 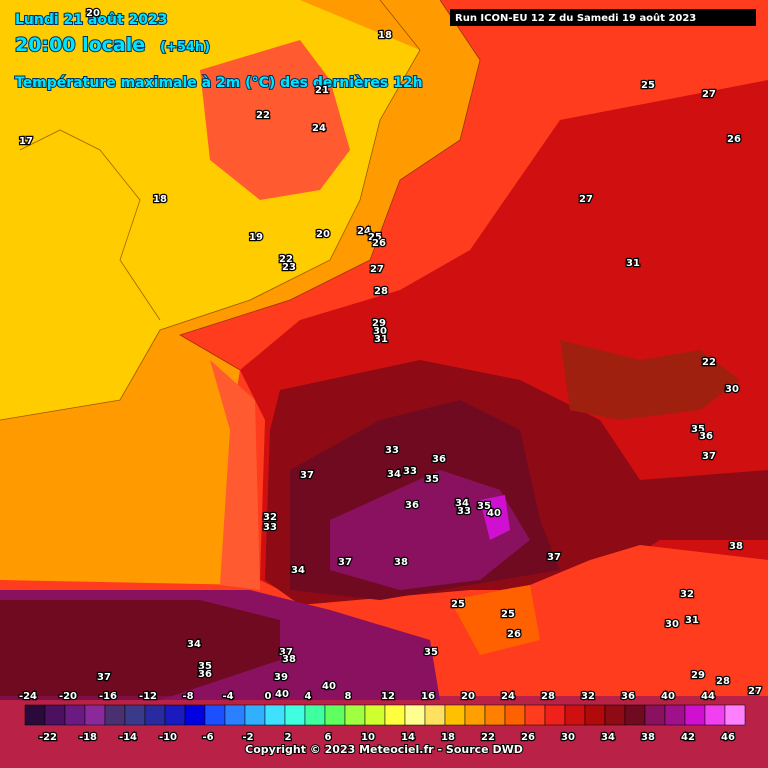 I want to click on scale-label: 18, so click(x=448, y=737).